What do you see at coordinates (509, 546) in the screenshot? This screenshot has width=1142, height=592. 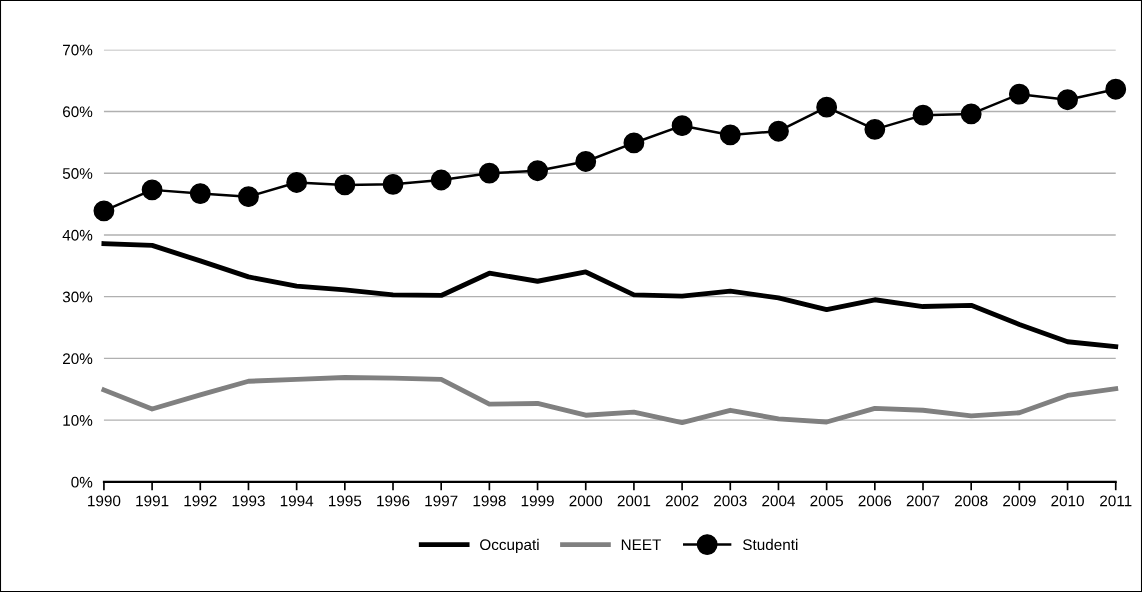 I see `legend-label: Occupati` at bounding box center [509, 546].